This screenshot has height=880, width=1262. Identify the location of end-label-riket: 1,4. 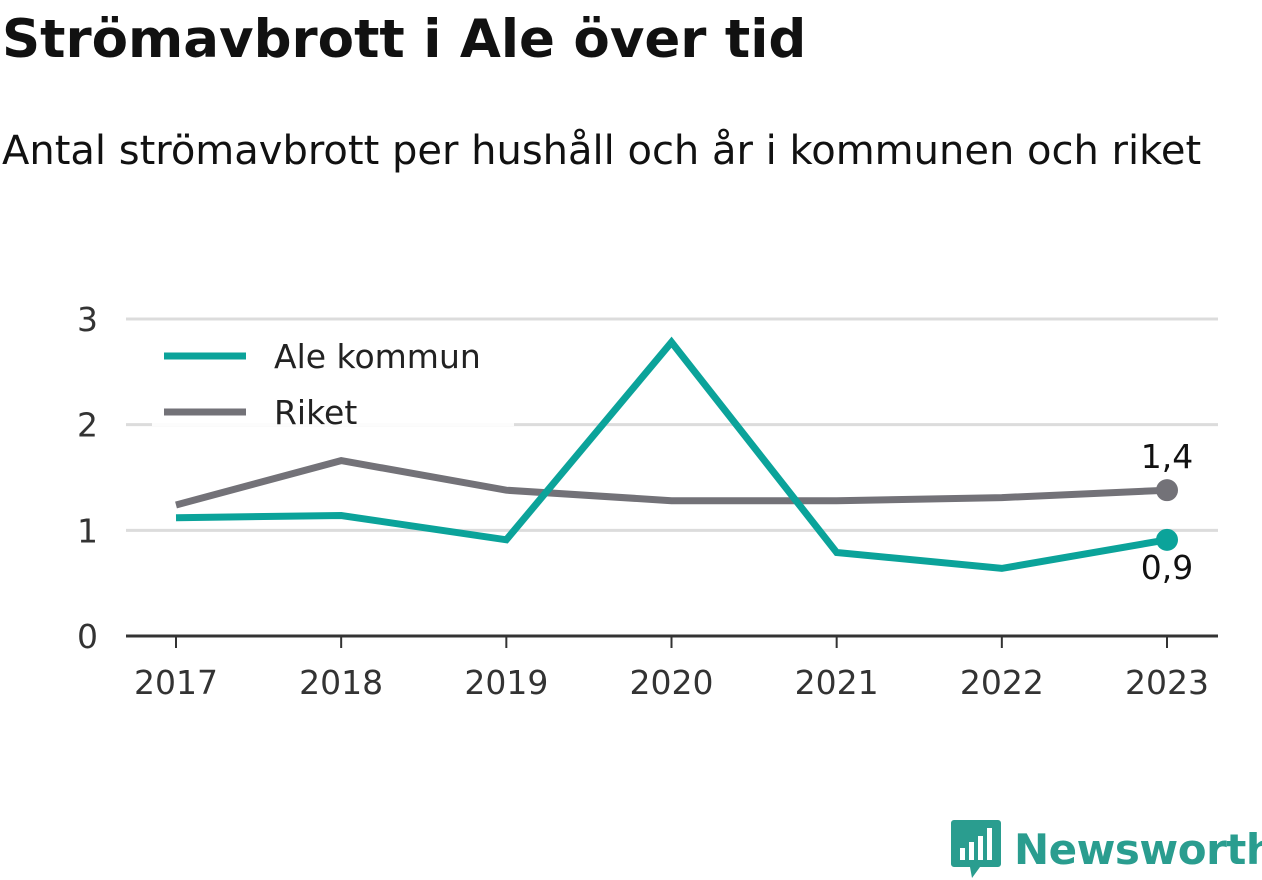
(1167, 456).